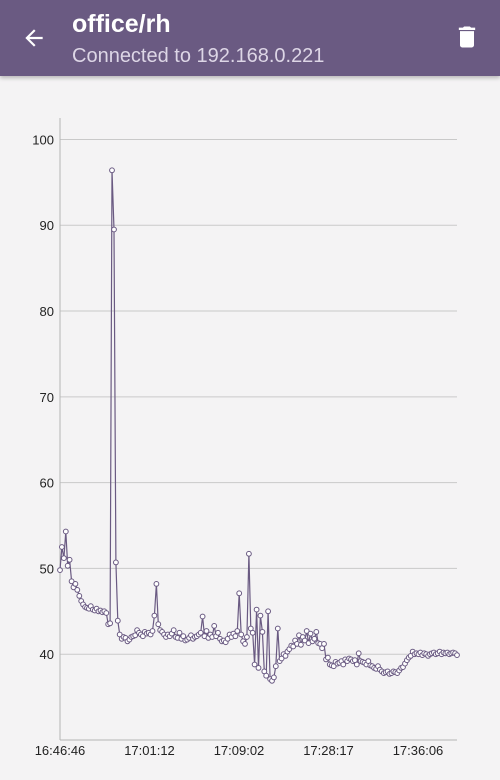 The image size is (500, 780). Describe the element at coordinates (250, 38) in the screenshot. I see `app-bar: office/rh Connected to 192.168.0.221` at that location.